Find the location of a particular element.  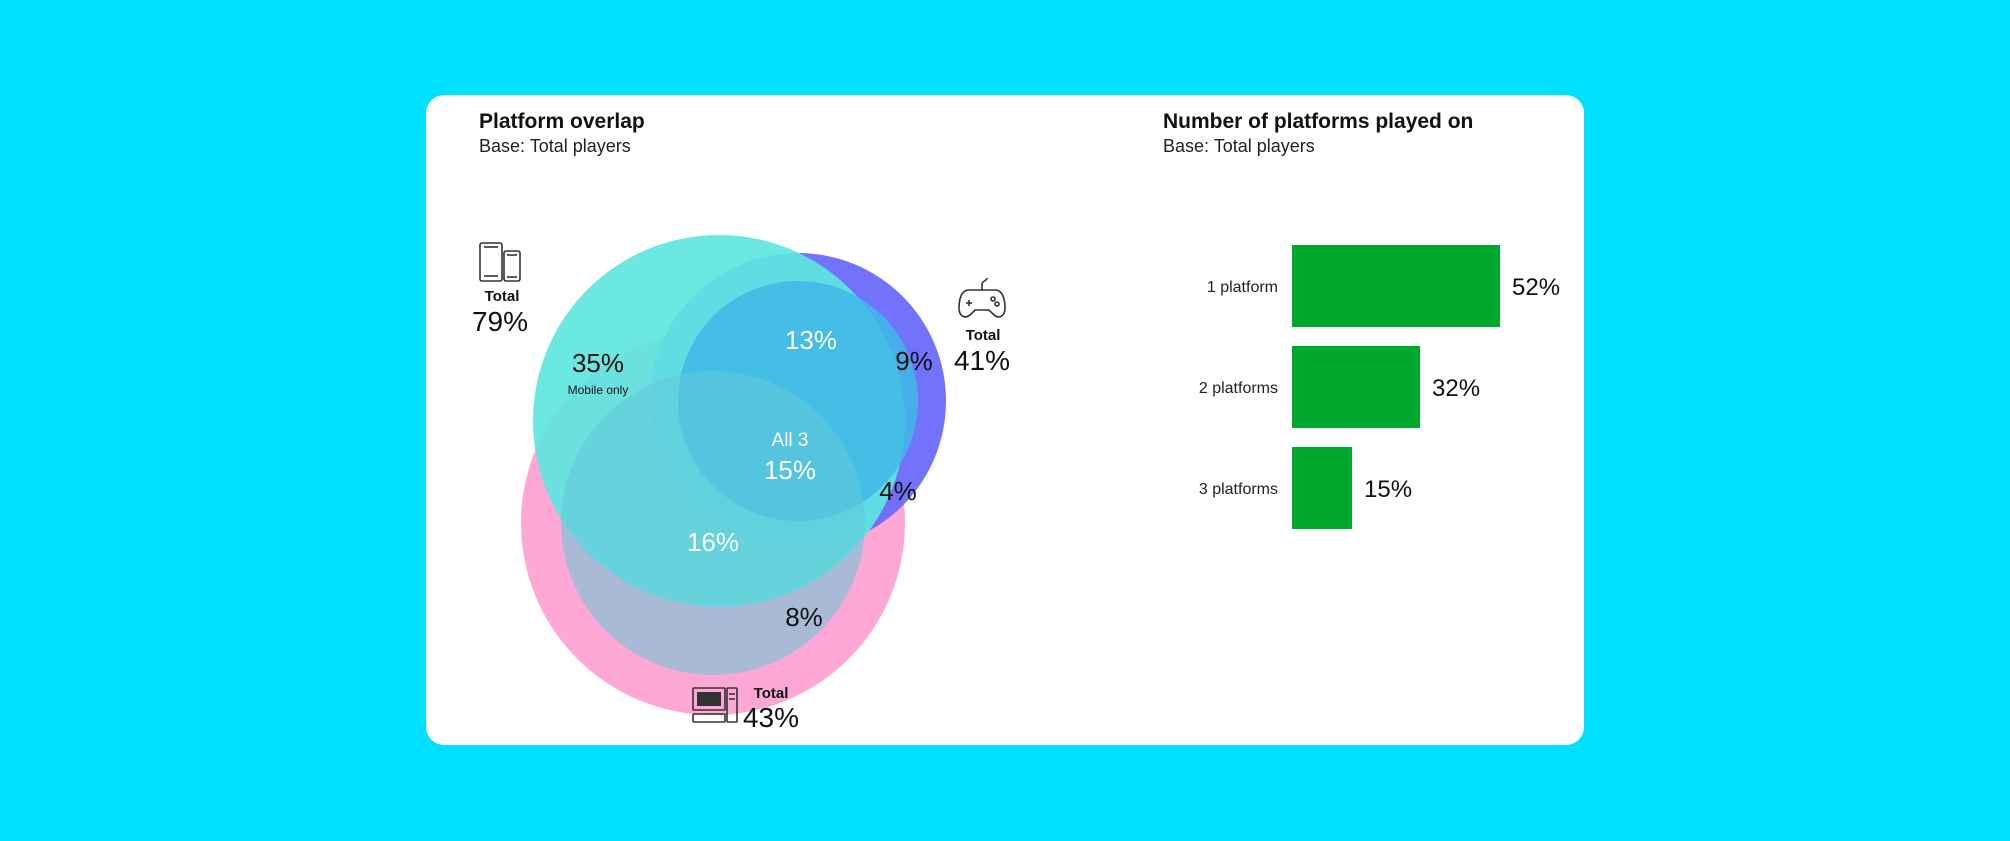

mobile-only-label: Mobile only is located at coordinates (598, 390).